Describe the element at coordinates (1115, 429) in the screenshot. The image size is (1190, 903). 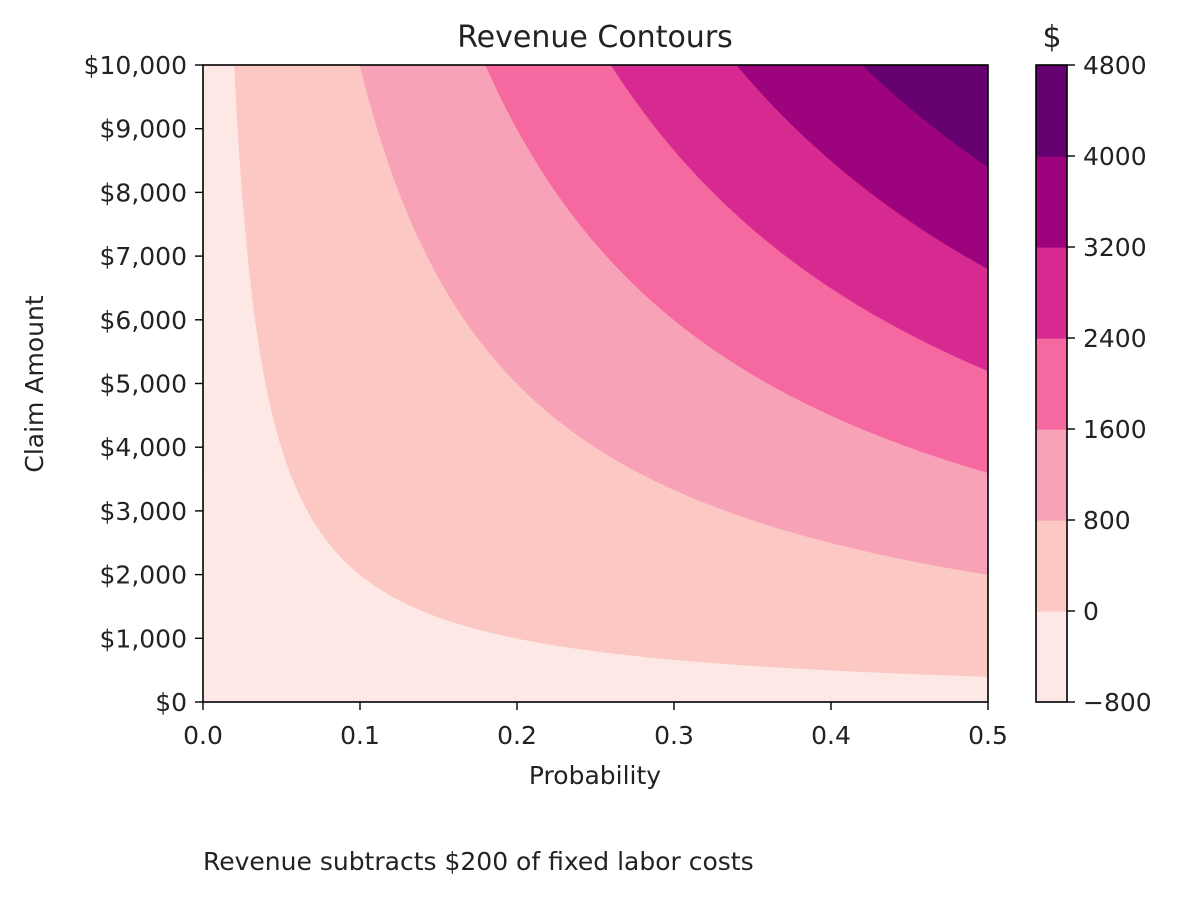
I see `colorbar-tick-label: 1600` at that location.